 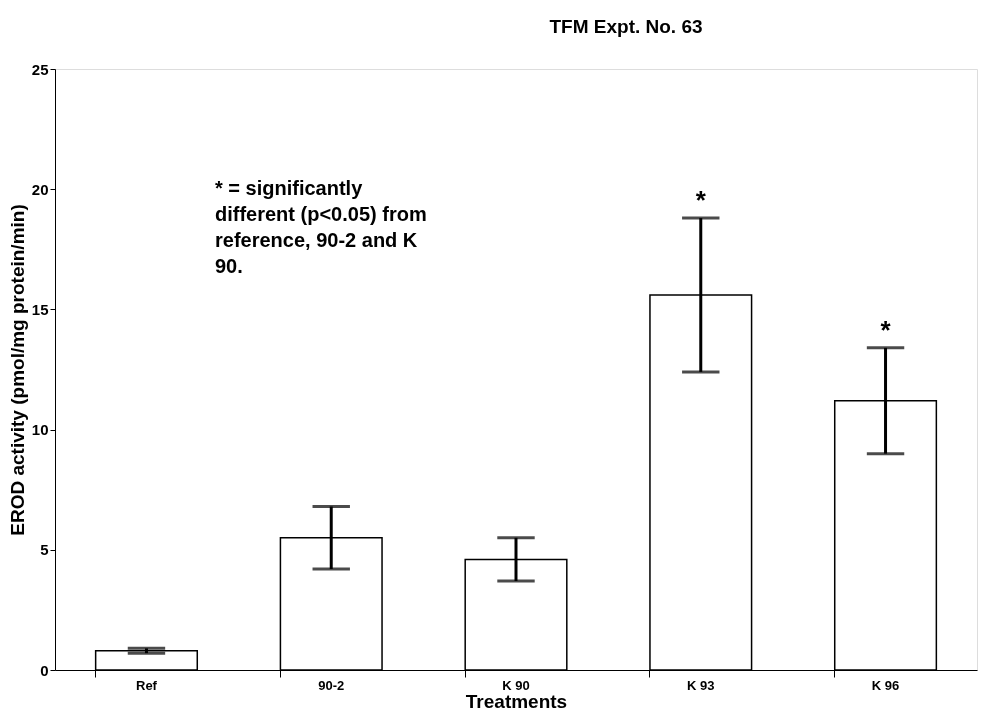 What do you see at coordinates (516, 685) in the screenshot?
I see `x-tick-label: K 90` at bounding box center [516, 685].